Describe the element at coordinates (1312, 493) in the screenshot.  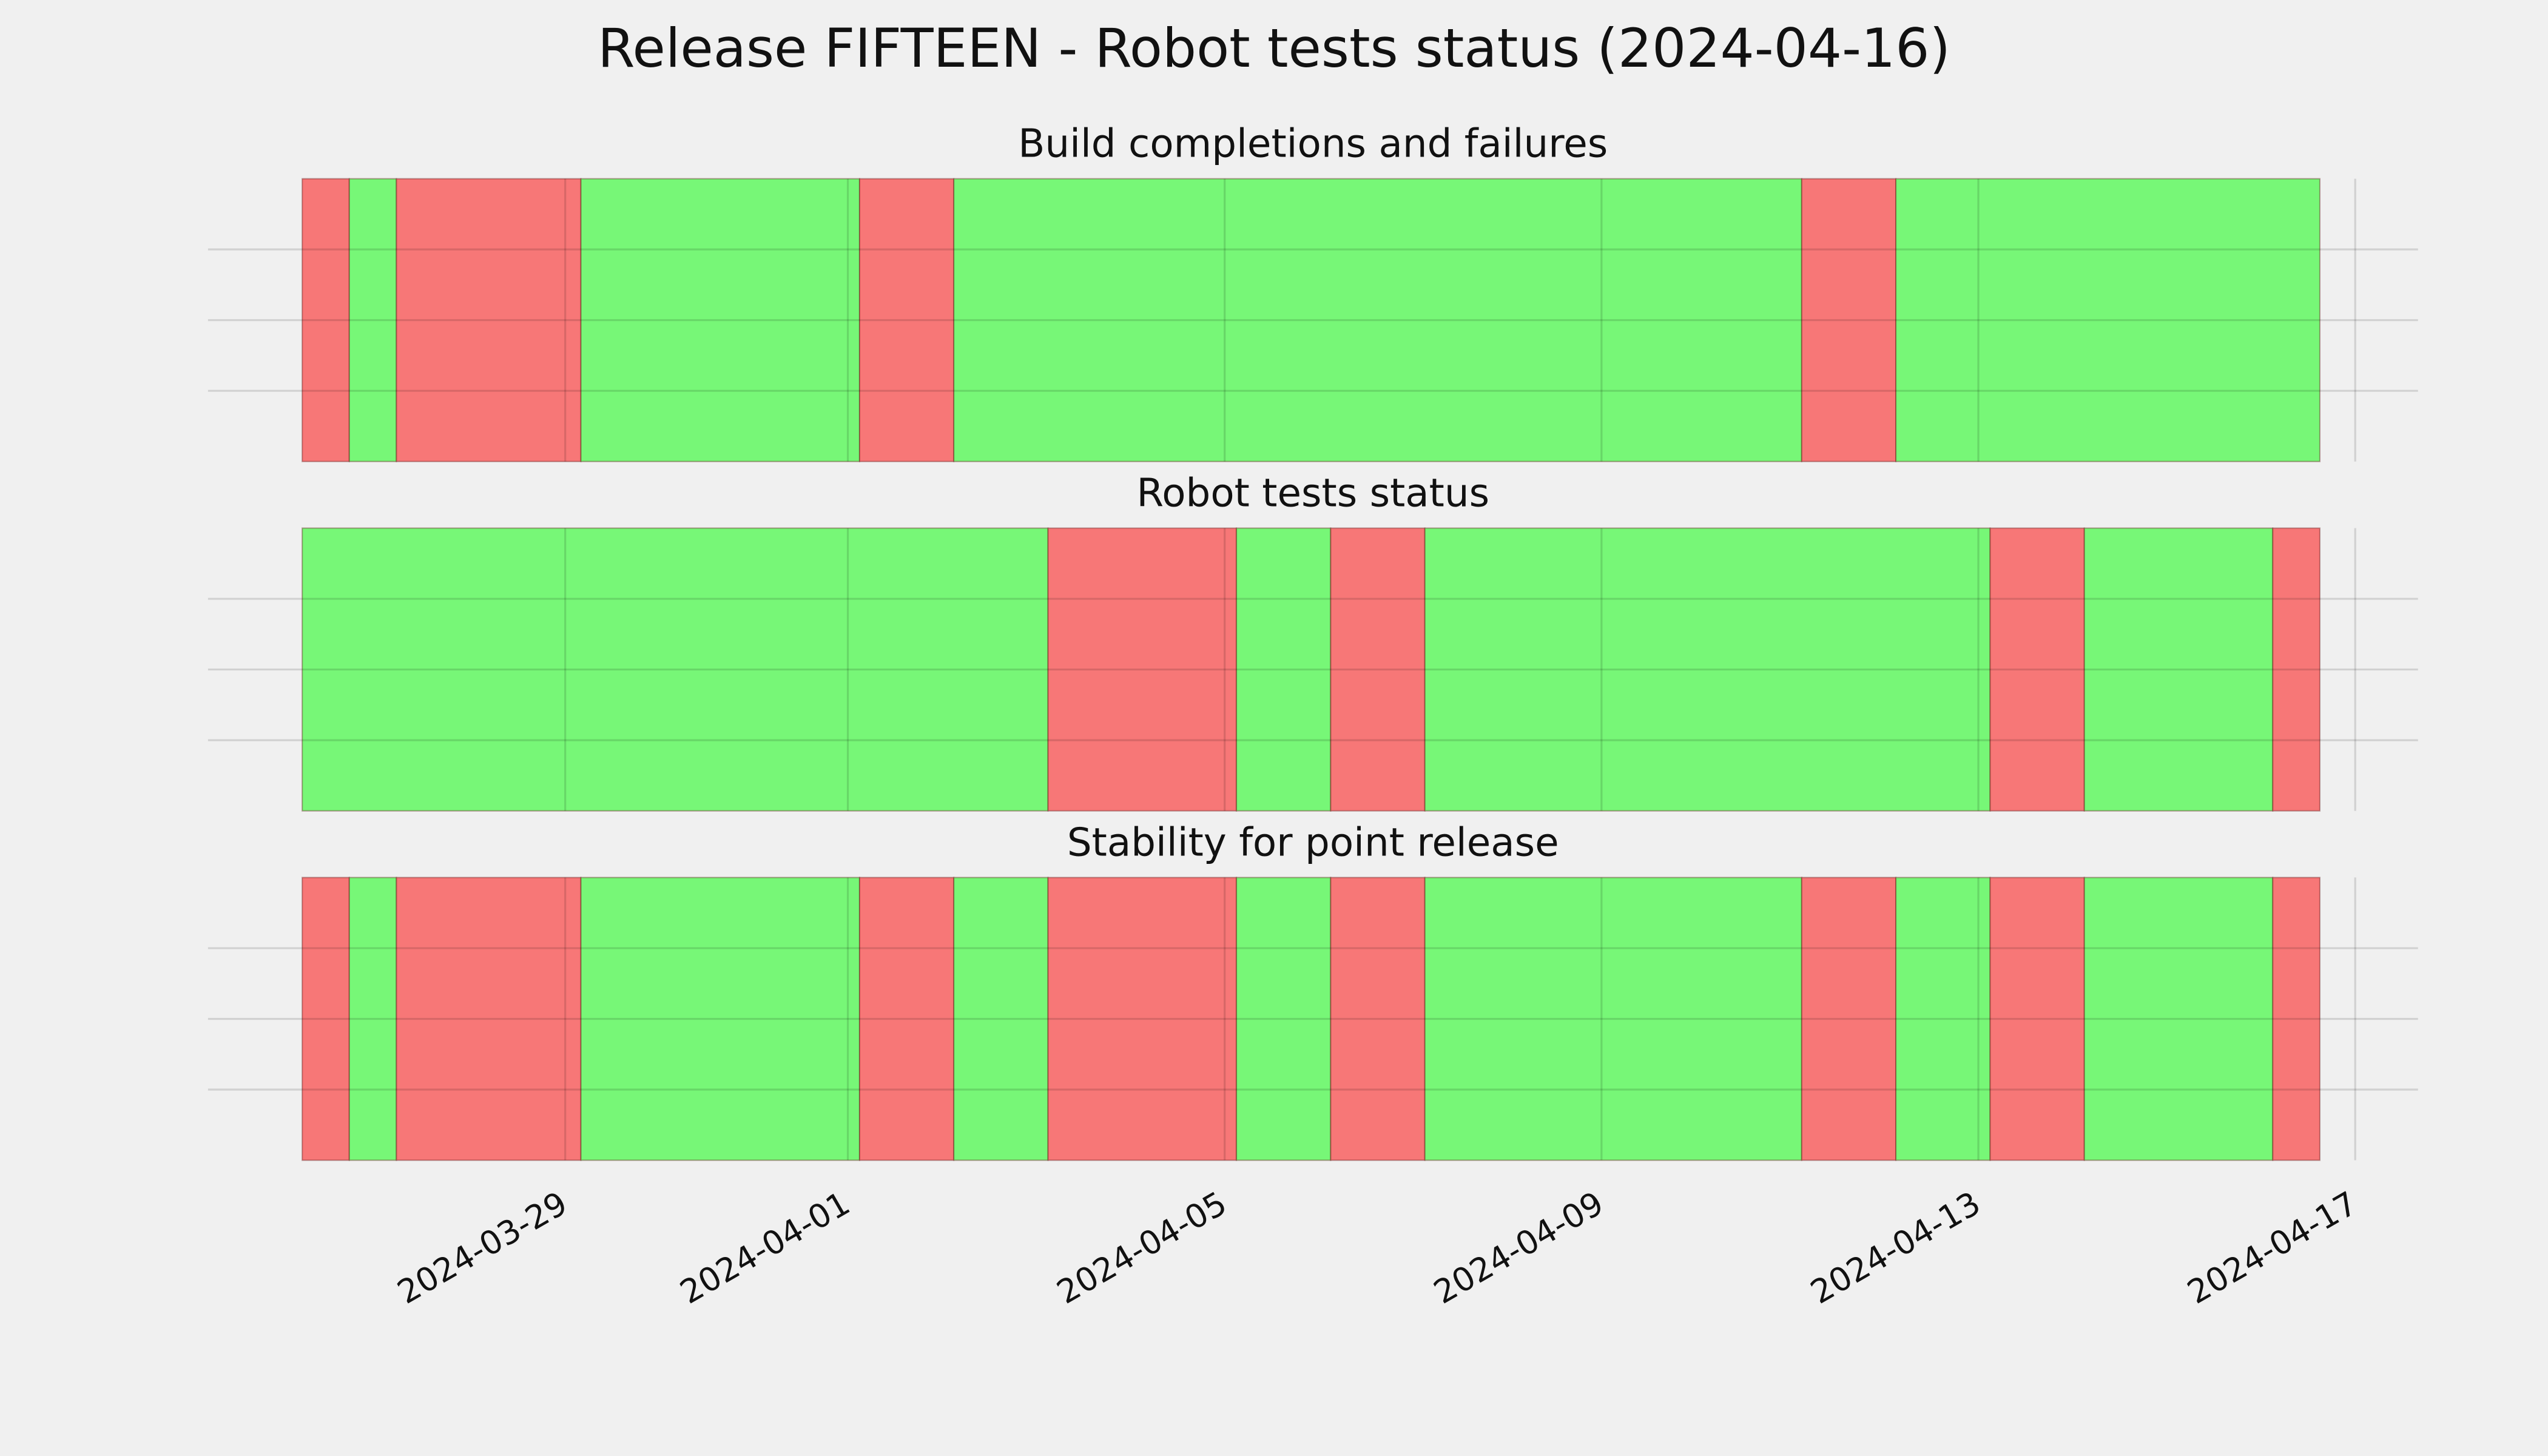
I see `panel-title: Robot tests status` at that location.